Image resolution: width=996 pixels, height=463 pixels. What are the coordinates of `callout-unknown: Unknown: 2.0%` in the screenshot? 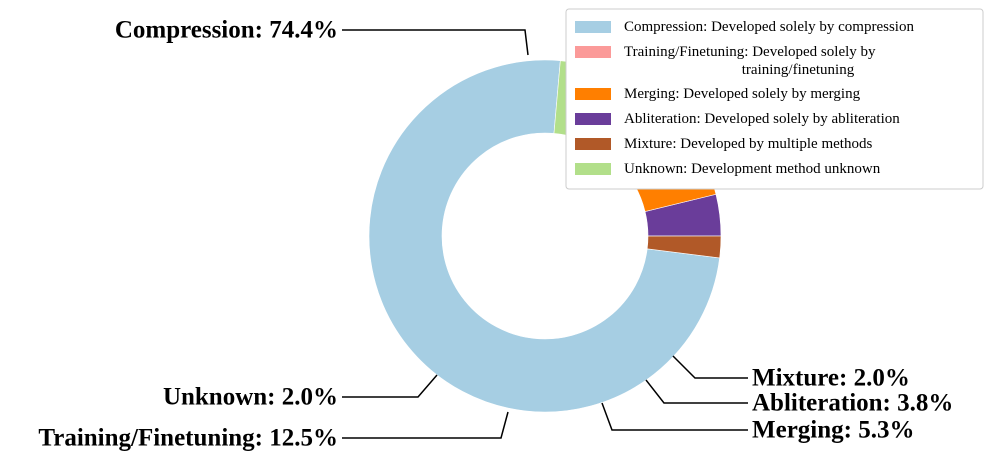 It's located at (250, 397).